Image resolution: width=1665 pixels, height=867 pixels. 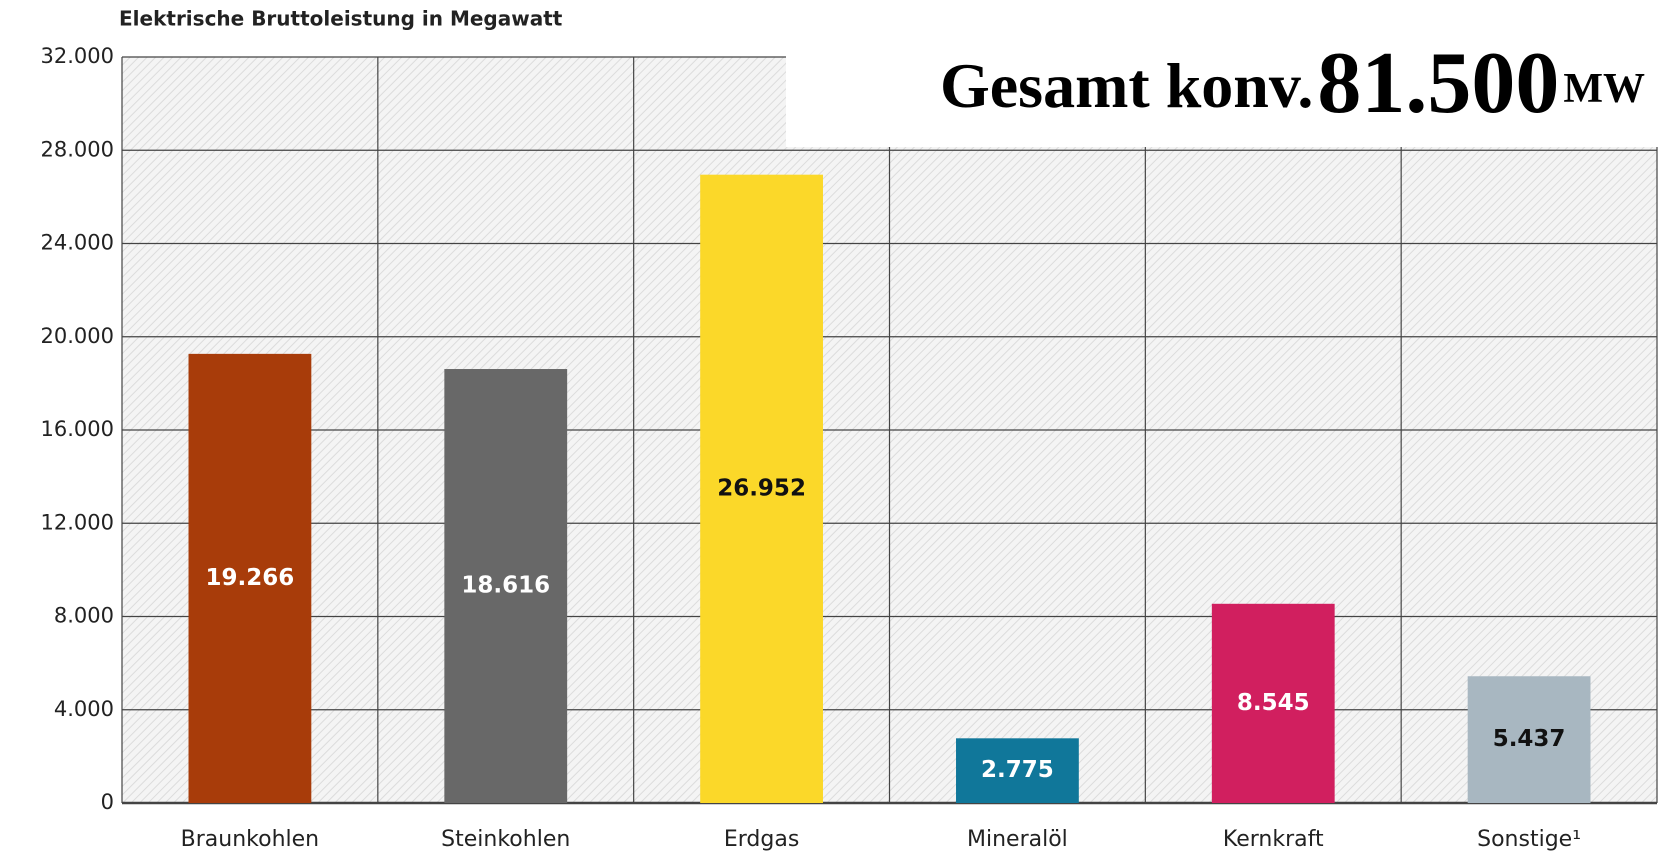 I want to click on value-label: 26.952, so click(x=761, y=488).